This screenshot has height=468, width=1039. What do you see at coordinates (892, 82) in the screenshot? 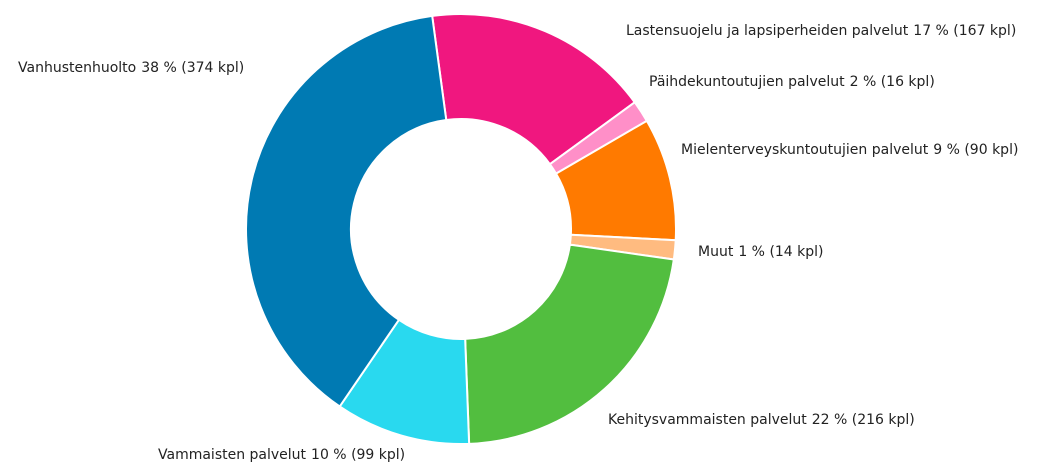
I see `slice-value: 2 % (16 kpl)` at bounding box center [892, 82].